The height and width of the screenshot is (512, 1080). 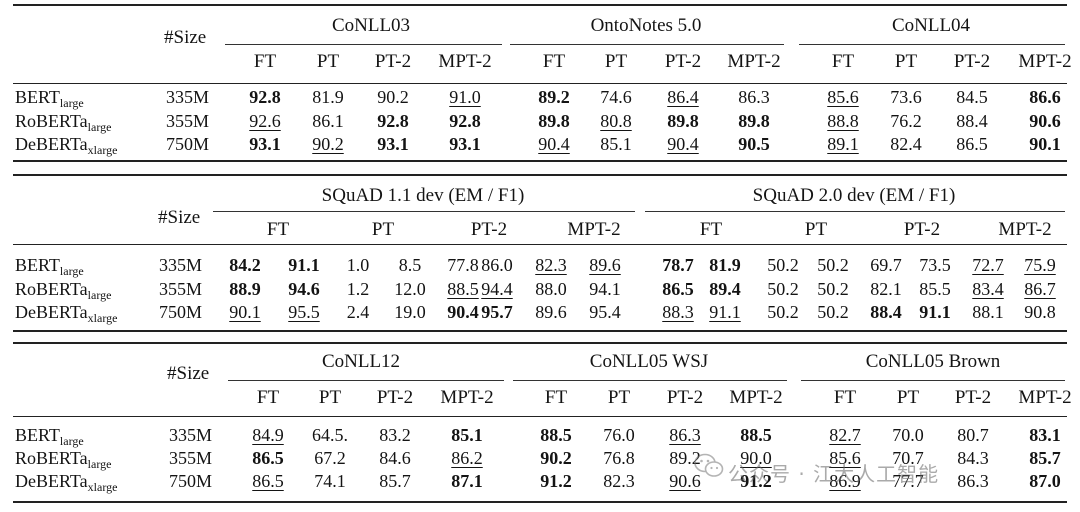 I want to click on group-title-conll12: CoNLL12, so click(x=361, y=361).